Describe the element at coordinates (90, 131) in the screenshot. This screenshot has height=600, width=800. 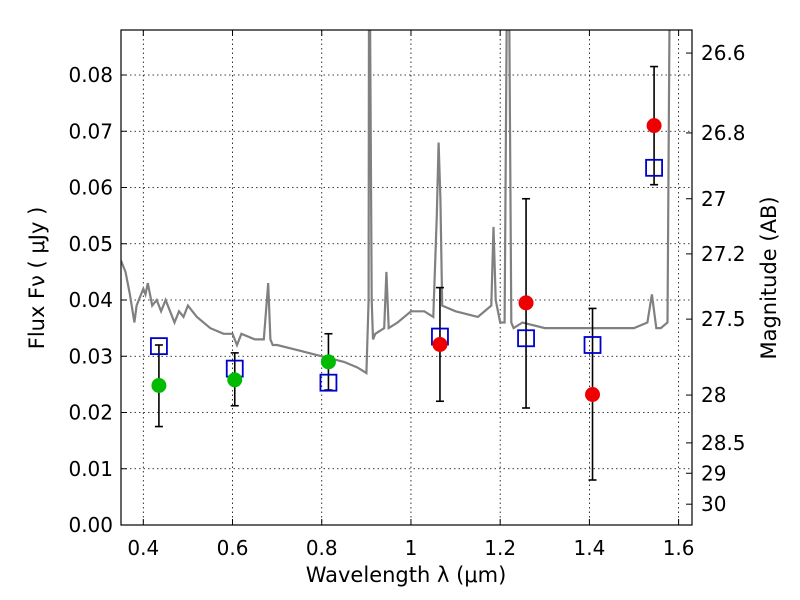
I see `y-tick-label: 0.07` at that location.